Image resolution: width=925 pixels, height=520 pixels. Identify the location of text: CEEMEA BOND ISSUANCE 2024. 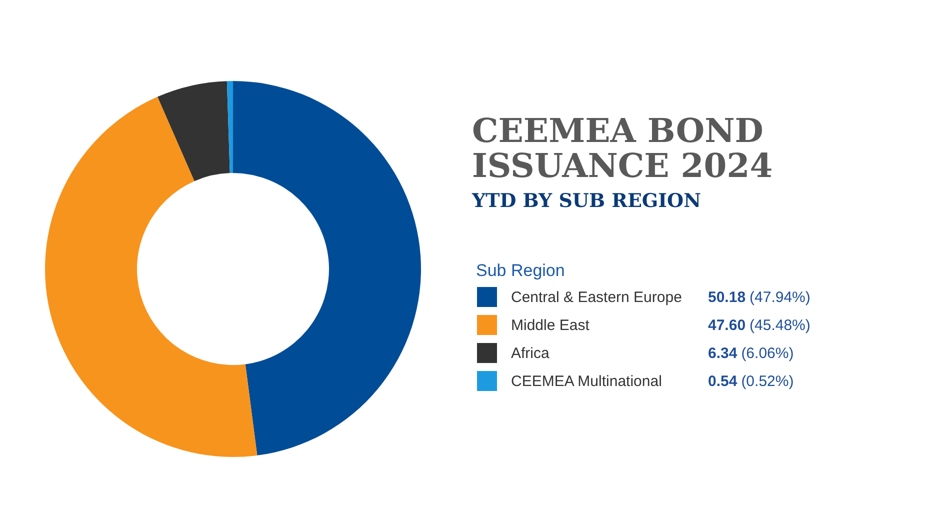
(622, 148).